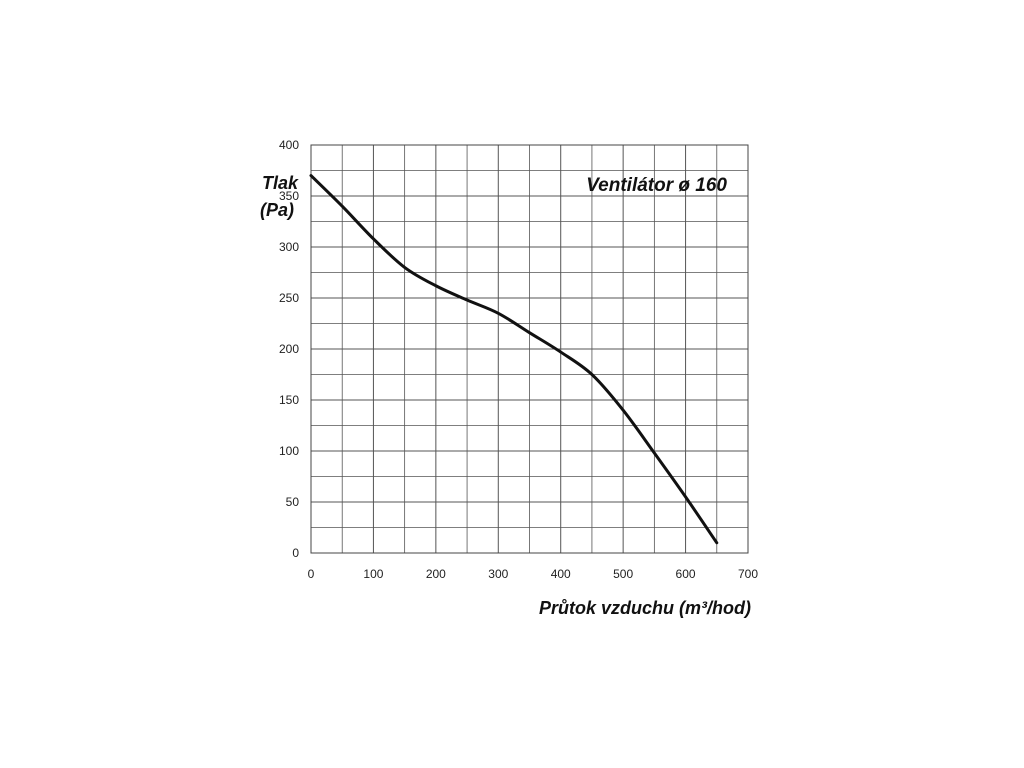  What do you see at coordinates (373, 574) in the screenshot?
I see `x-tick-label: 100` at bounding box center [373, 574].